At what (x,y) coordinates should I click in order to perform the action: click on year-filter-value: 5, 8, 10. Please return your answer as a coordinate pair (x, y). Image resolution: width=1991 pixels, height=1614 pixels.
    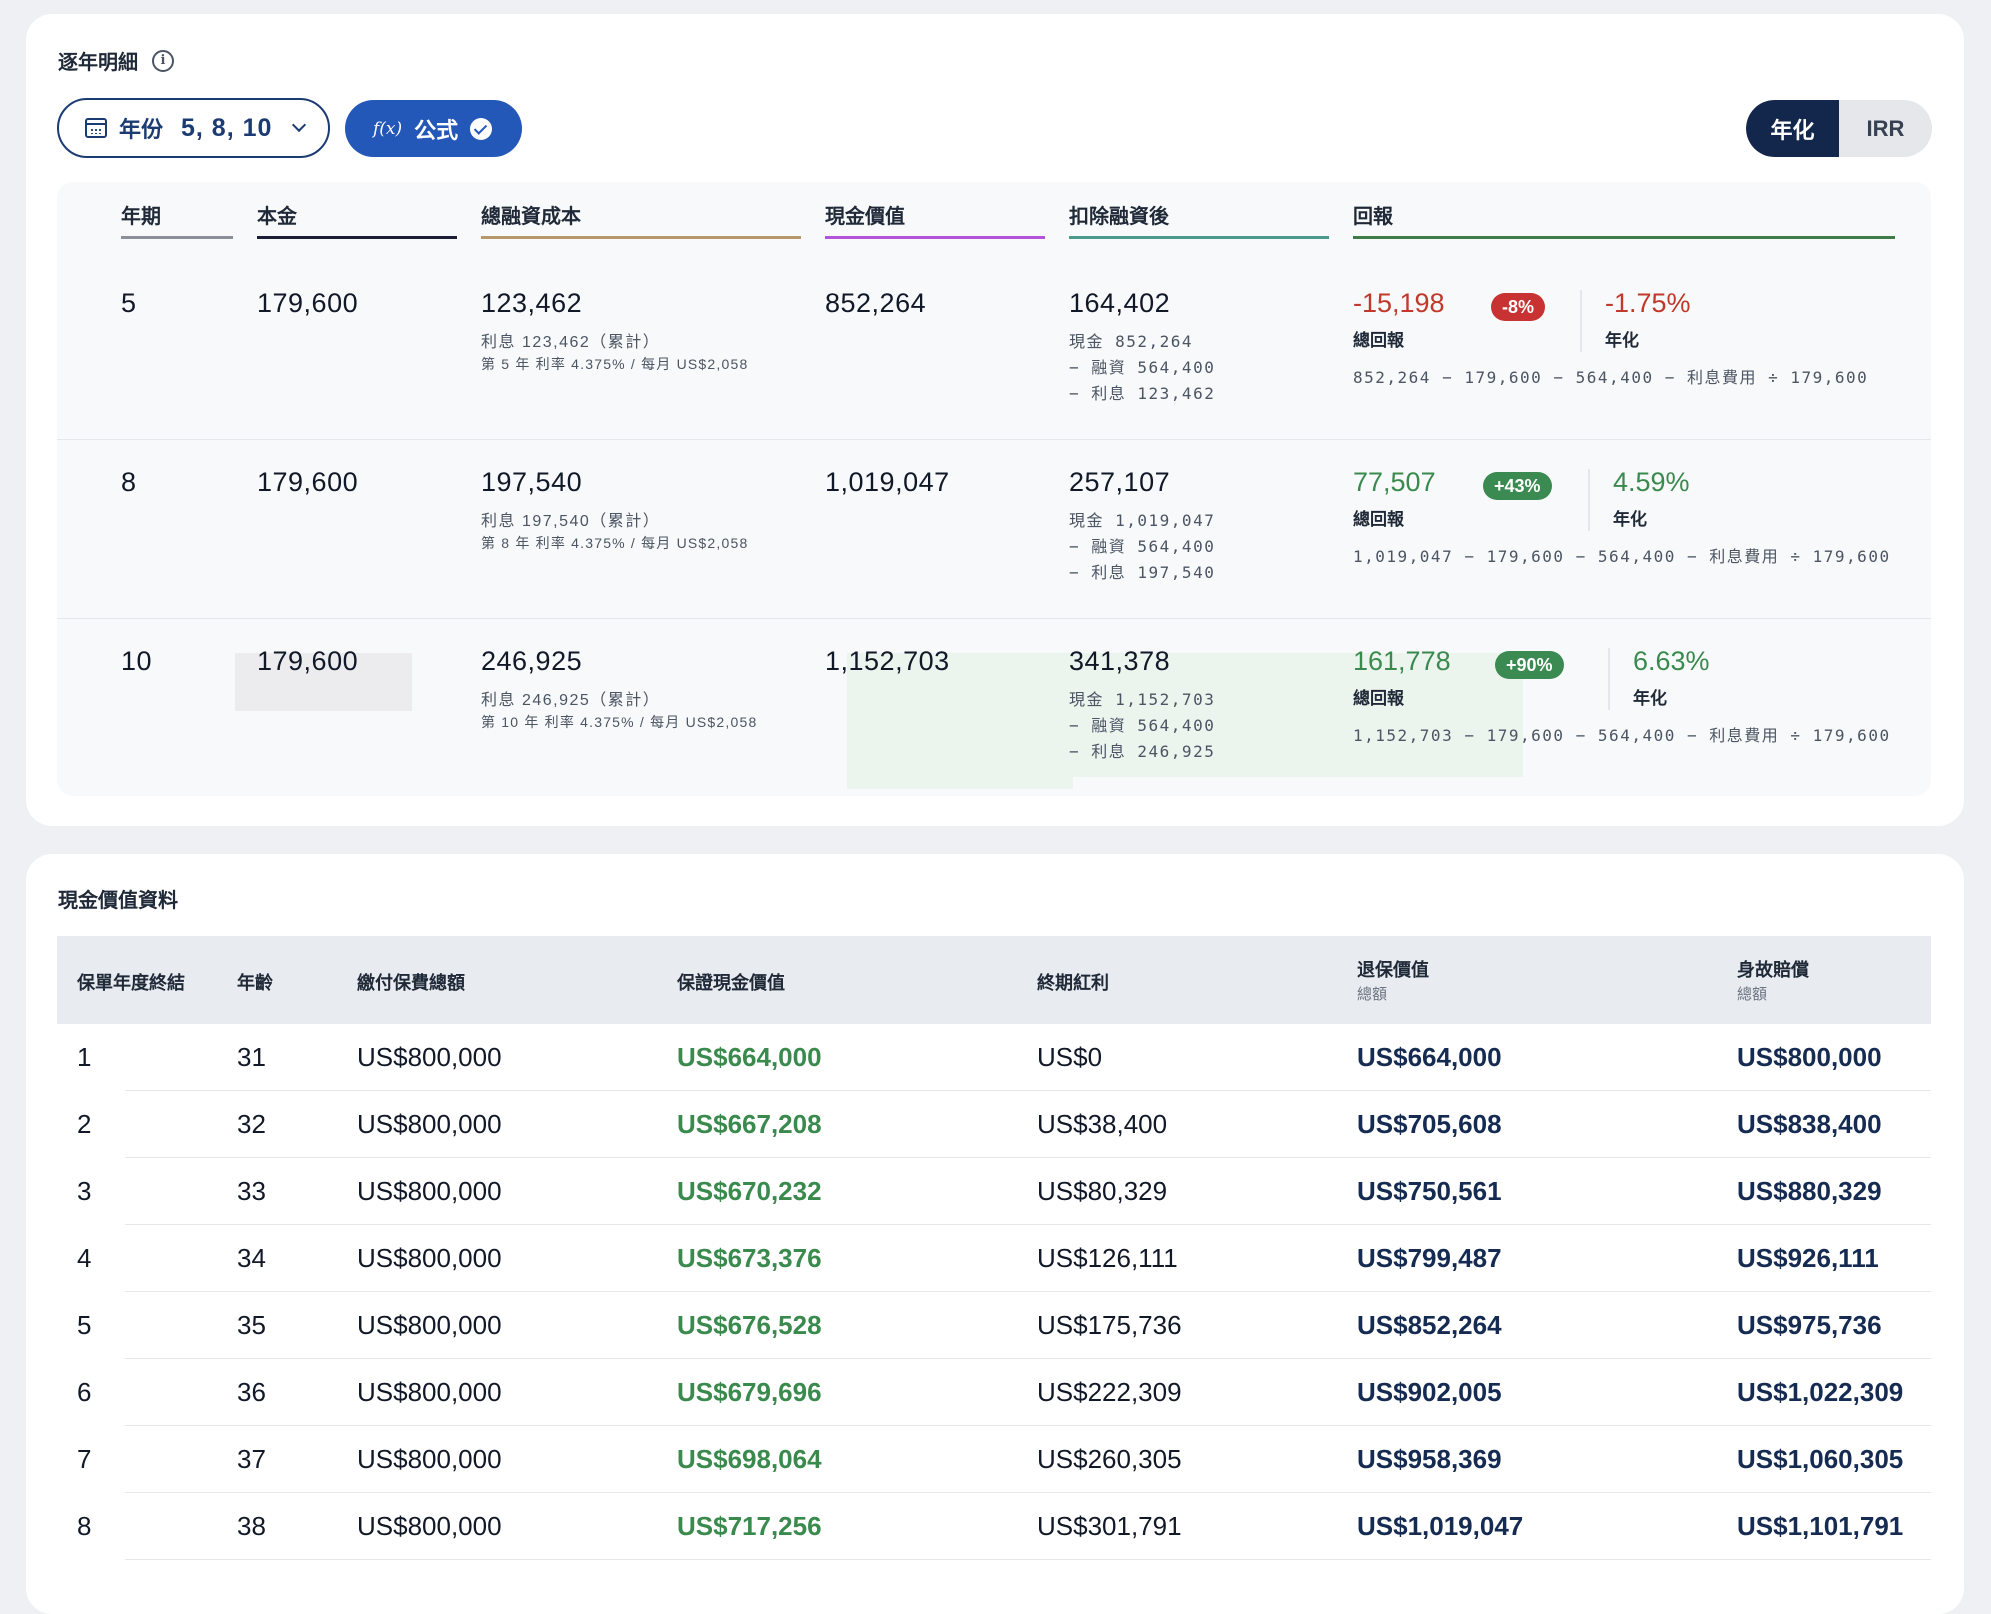
    Looking at the image, I should click on (227, 127).